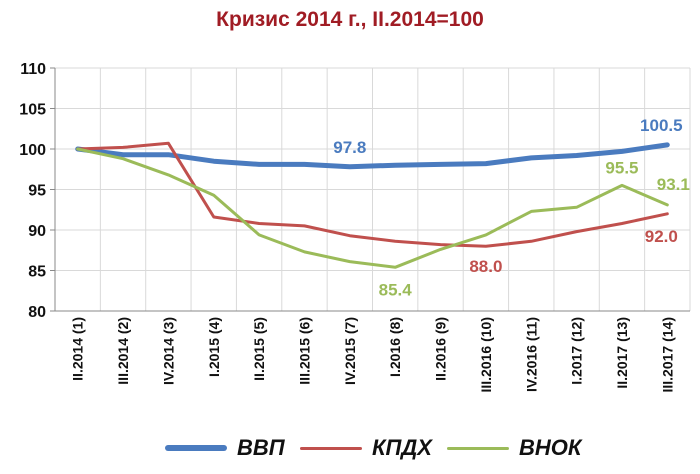 This screenshot has height=474, width=700. Describe the element at coordinates (37, 272) in the screenshot. I see `y-tick-label: 85` at that location.